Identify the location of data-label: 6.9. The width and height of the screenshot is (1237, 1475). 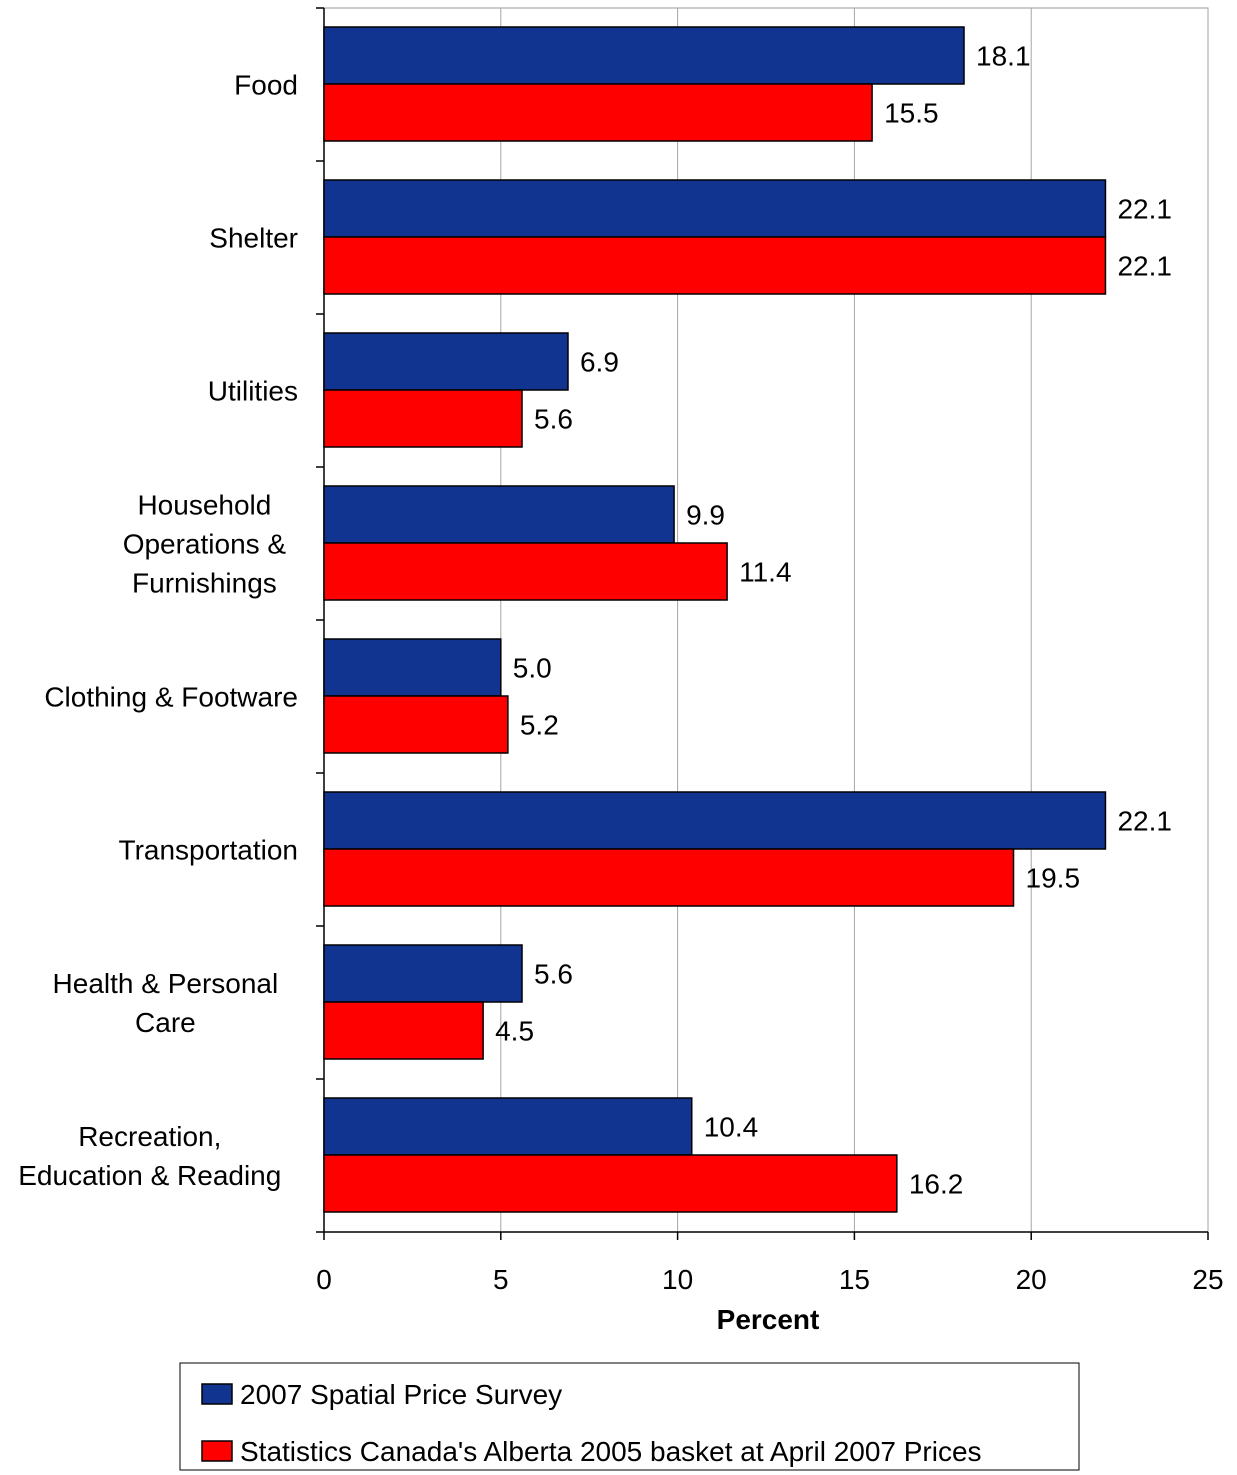
(599, 362).